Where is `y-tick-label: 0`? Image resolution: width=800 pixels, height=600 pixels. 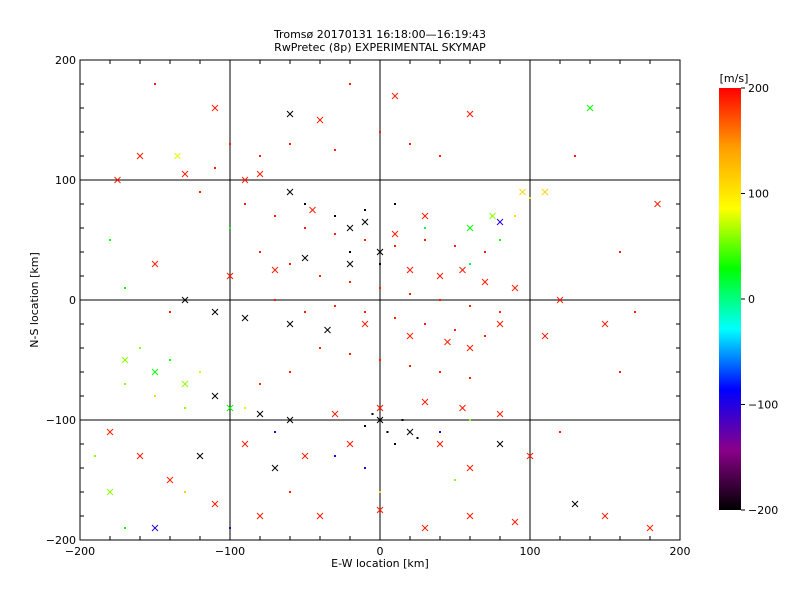 y-tick-label: 0 is located at coordinates (72, 300).